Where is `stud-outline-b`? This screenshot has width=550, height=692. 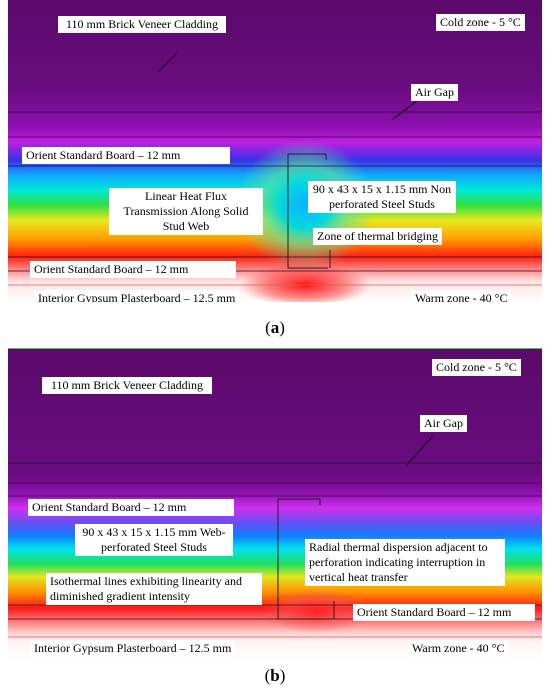
stud-outline-b is located at coordinates (305, 559).